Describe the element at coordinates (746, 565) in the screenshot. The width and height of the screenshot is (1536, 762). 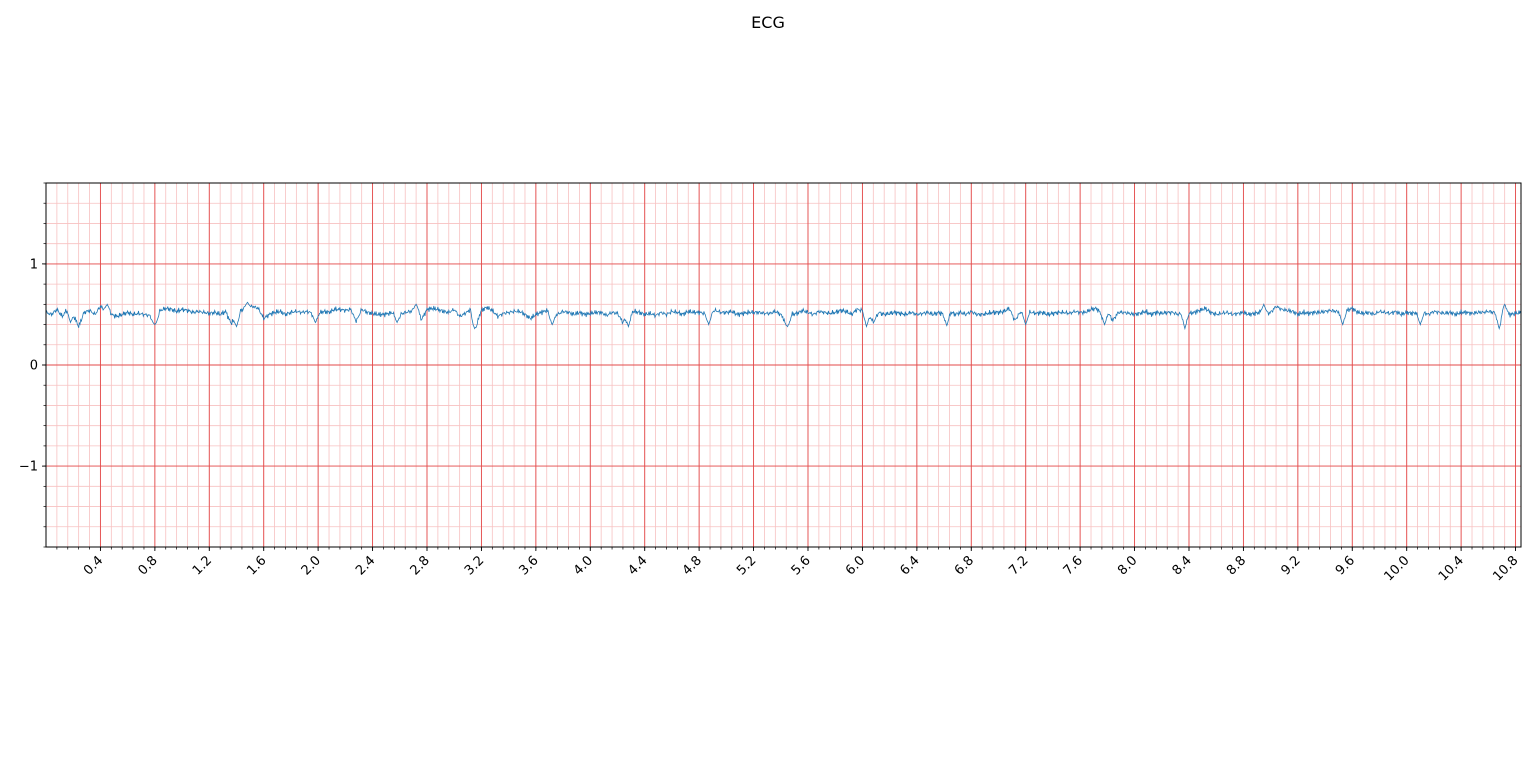
I see `x-tick-label: 5.2` at that location.